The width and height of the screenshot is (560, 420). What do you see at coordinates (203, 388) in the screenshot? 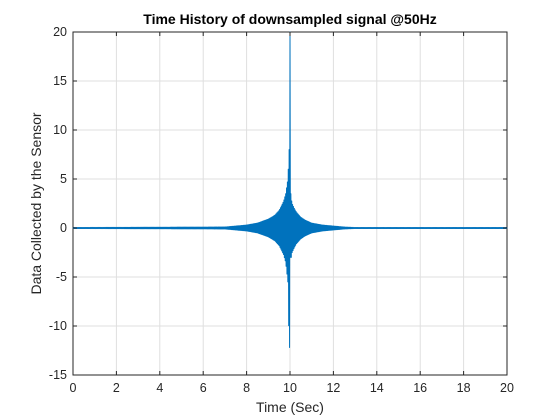
I see `x-tick-label: 6` at bounding box center [203, 388].